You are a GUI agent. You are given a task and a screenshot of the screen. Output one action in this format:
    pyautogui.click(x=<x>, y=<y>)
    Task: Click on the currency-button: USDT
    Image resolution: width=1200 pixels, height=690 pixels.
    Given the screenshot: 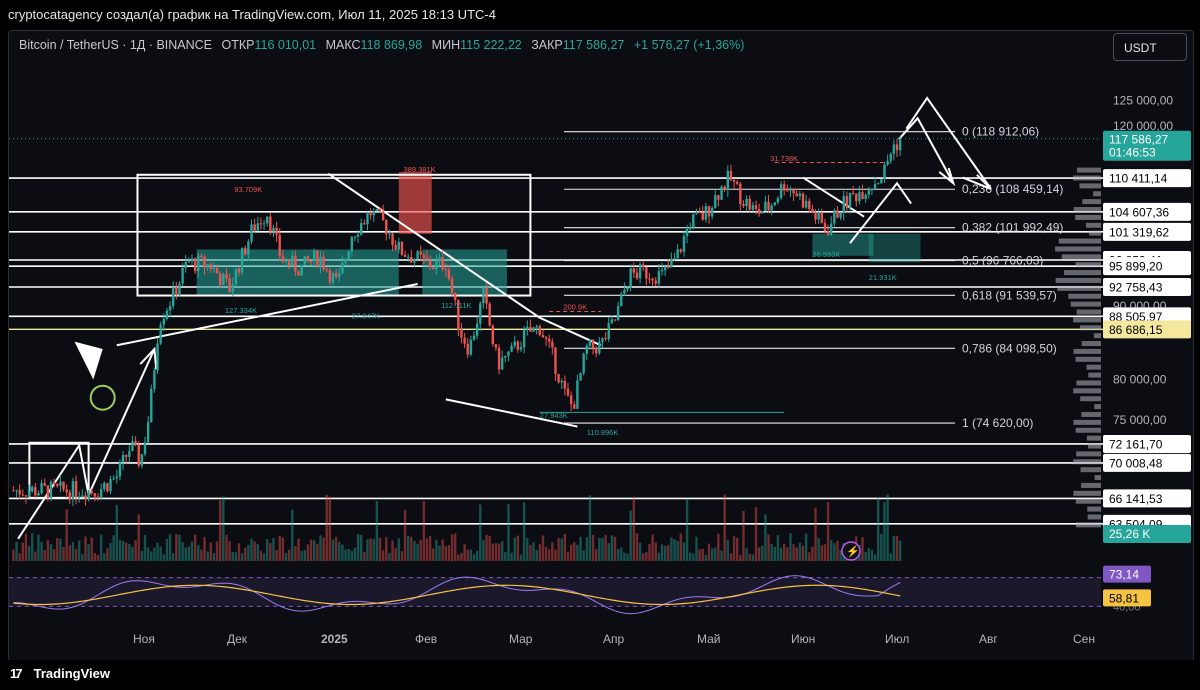 What is the action you would take?
    pyautogui.click(x=1150, y=47)
    